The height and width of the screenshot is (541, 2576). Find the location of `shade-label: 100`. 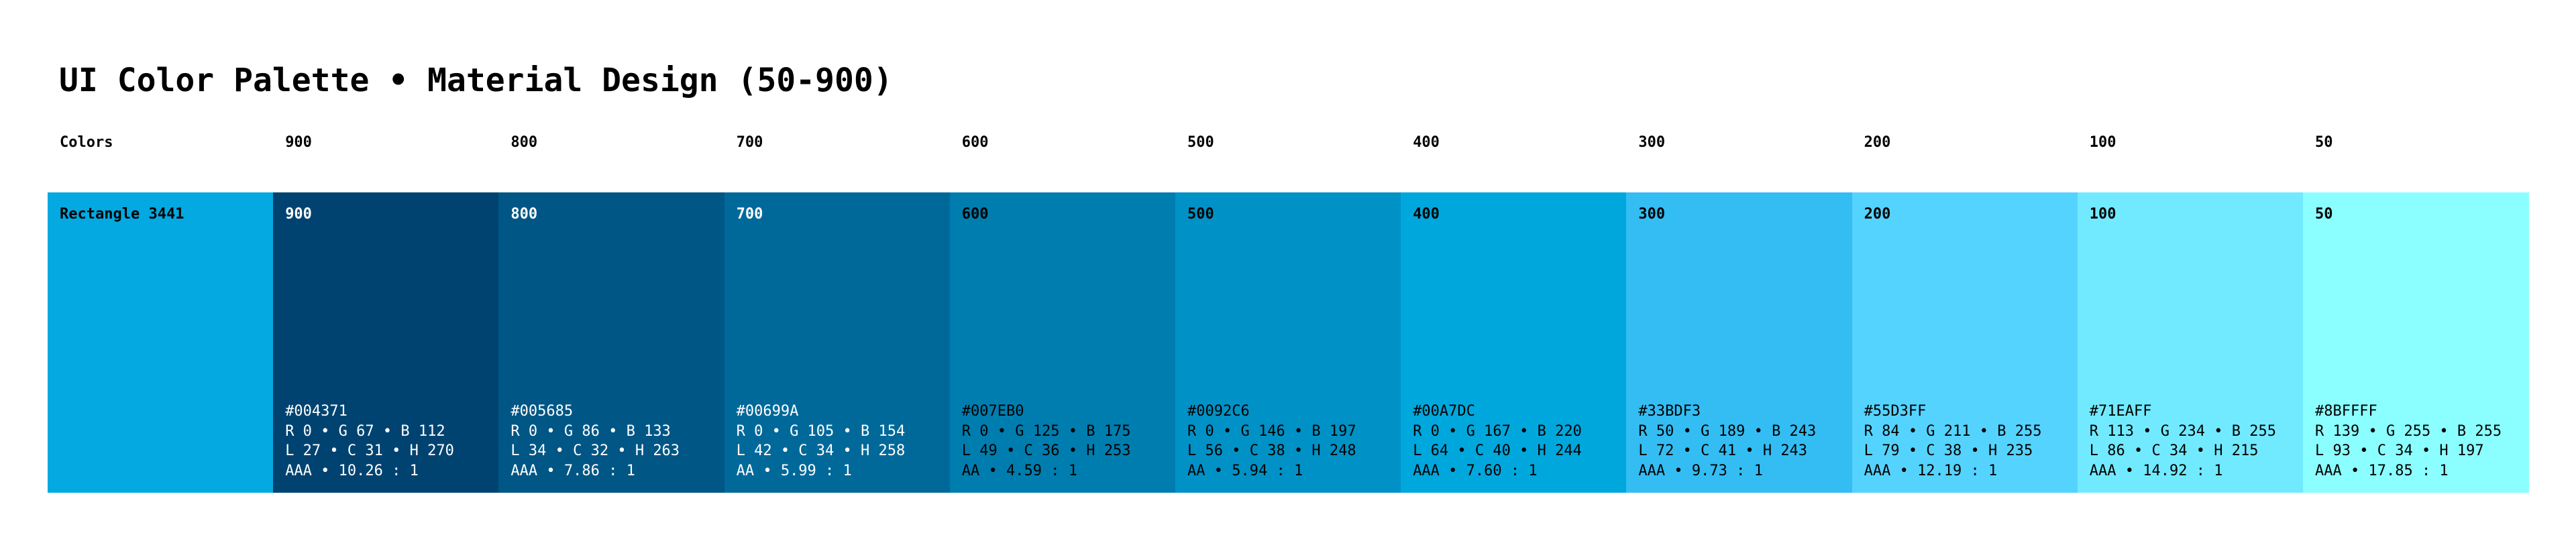

shade-label: 100 is located at coordinates (2102, 214).